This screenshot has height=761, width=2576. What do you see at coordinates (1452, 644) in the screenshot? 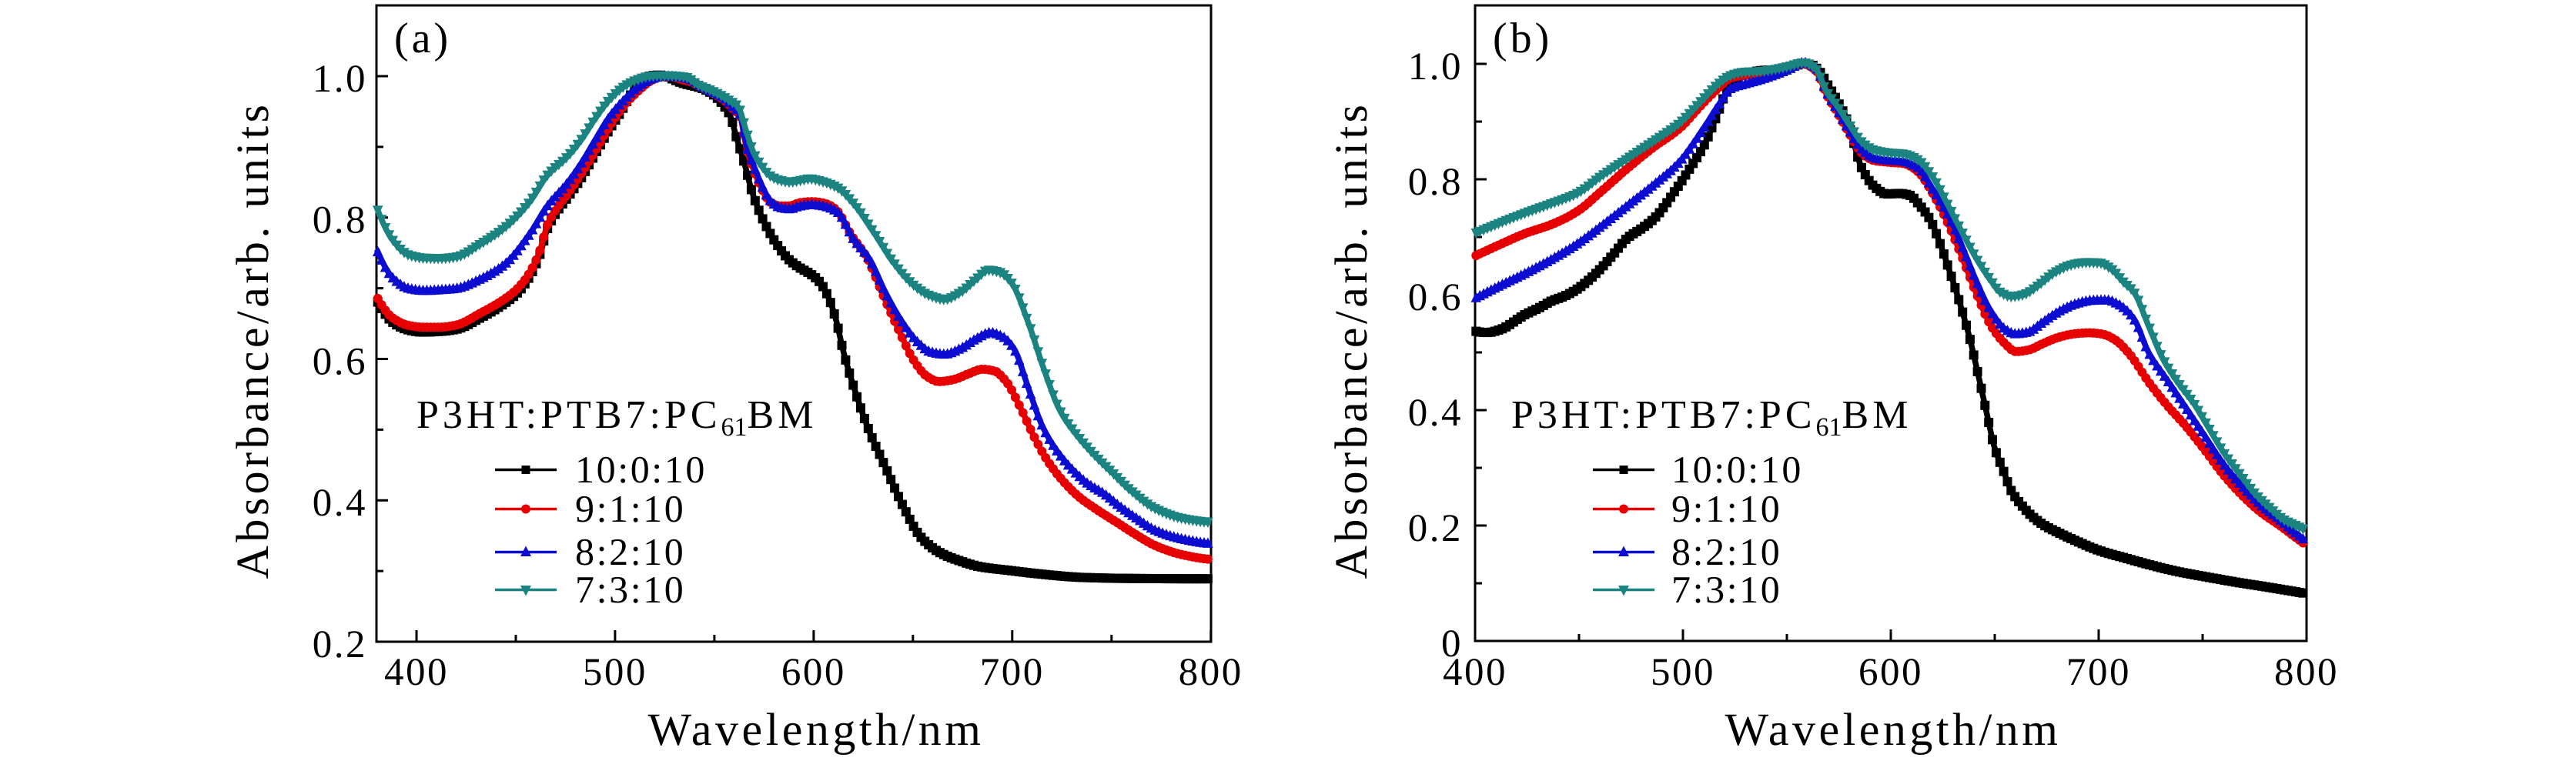
I see `svg-text: 0` at bounding box center [1452, 644].